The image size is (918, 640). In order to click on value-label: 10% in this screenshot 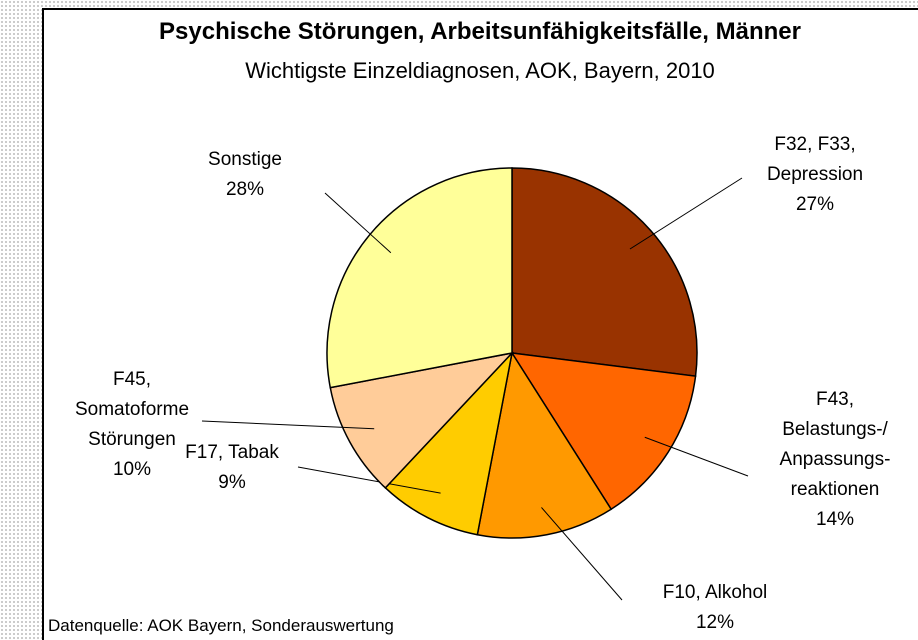, I will do `click(132, 469)`.